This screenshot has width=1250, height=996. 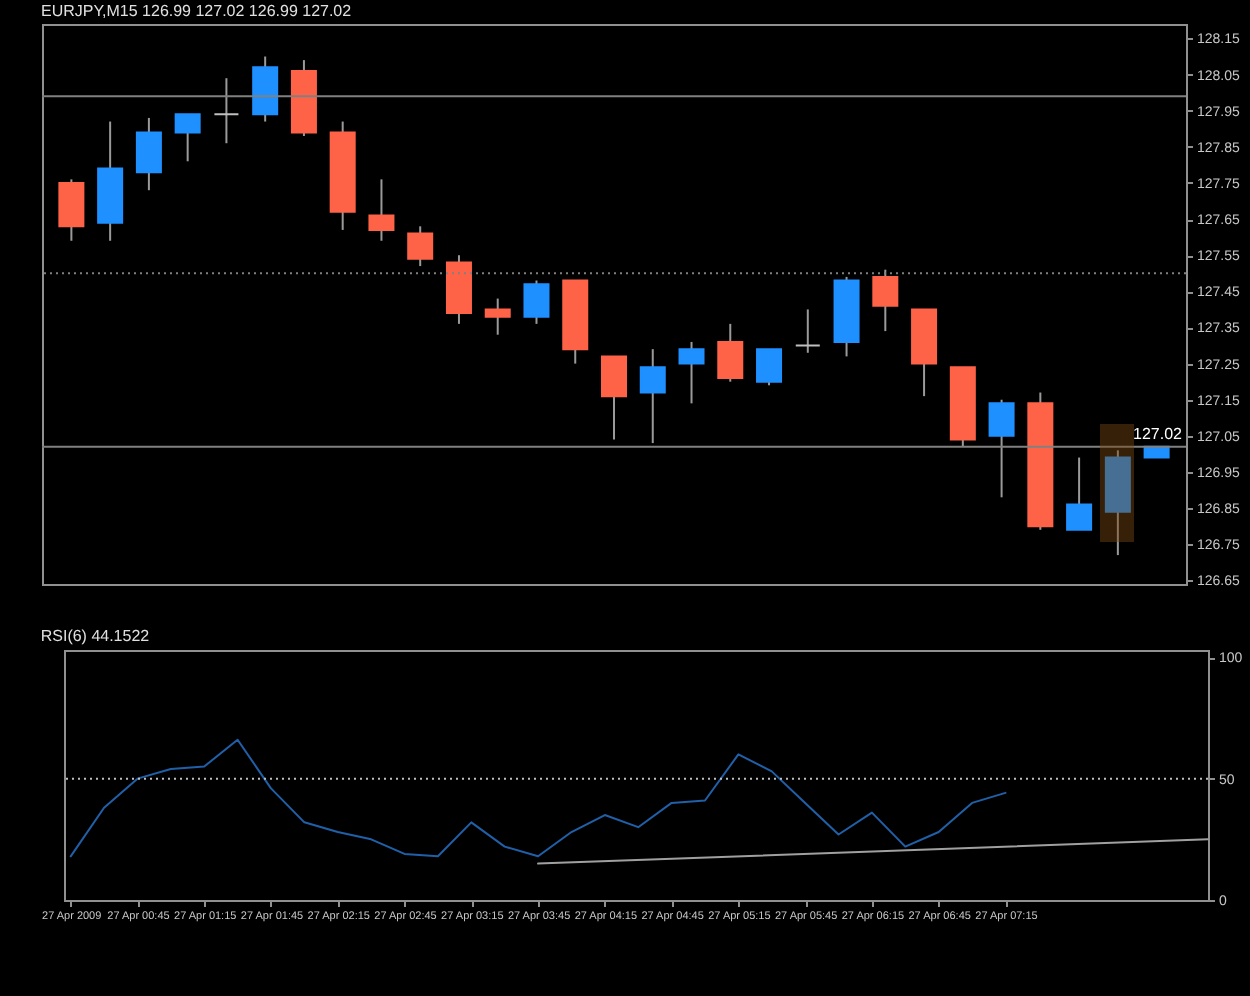 I want to click on line-series, so click(x=538, y=798).